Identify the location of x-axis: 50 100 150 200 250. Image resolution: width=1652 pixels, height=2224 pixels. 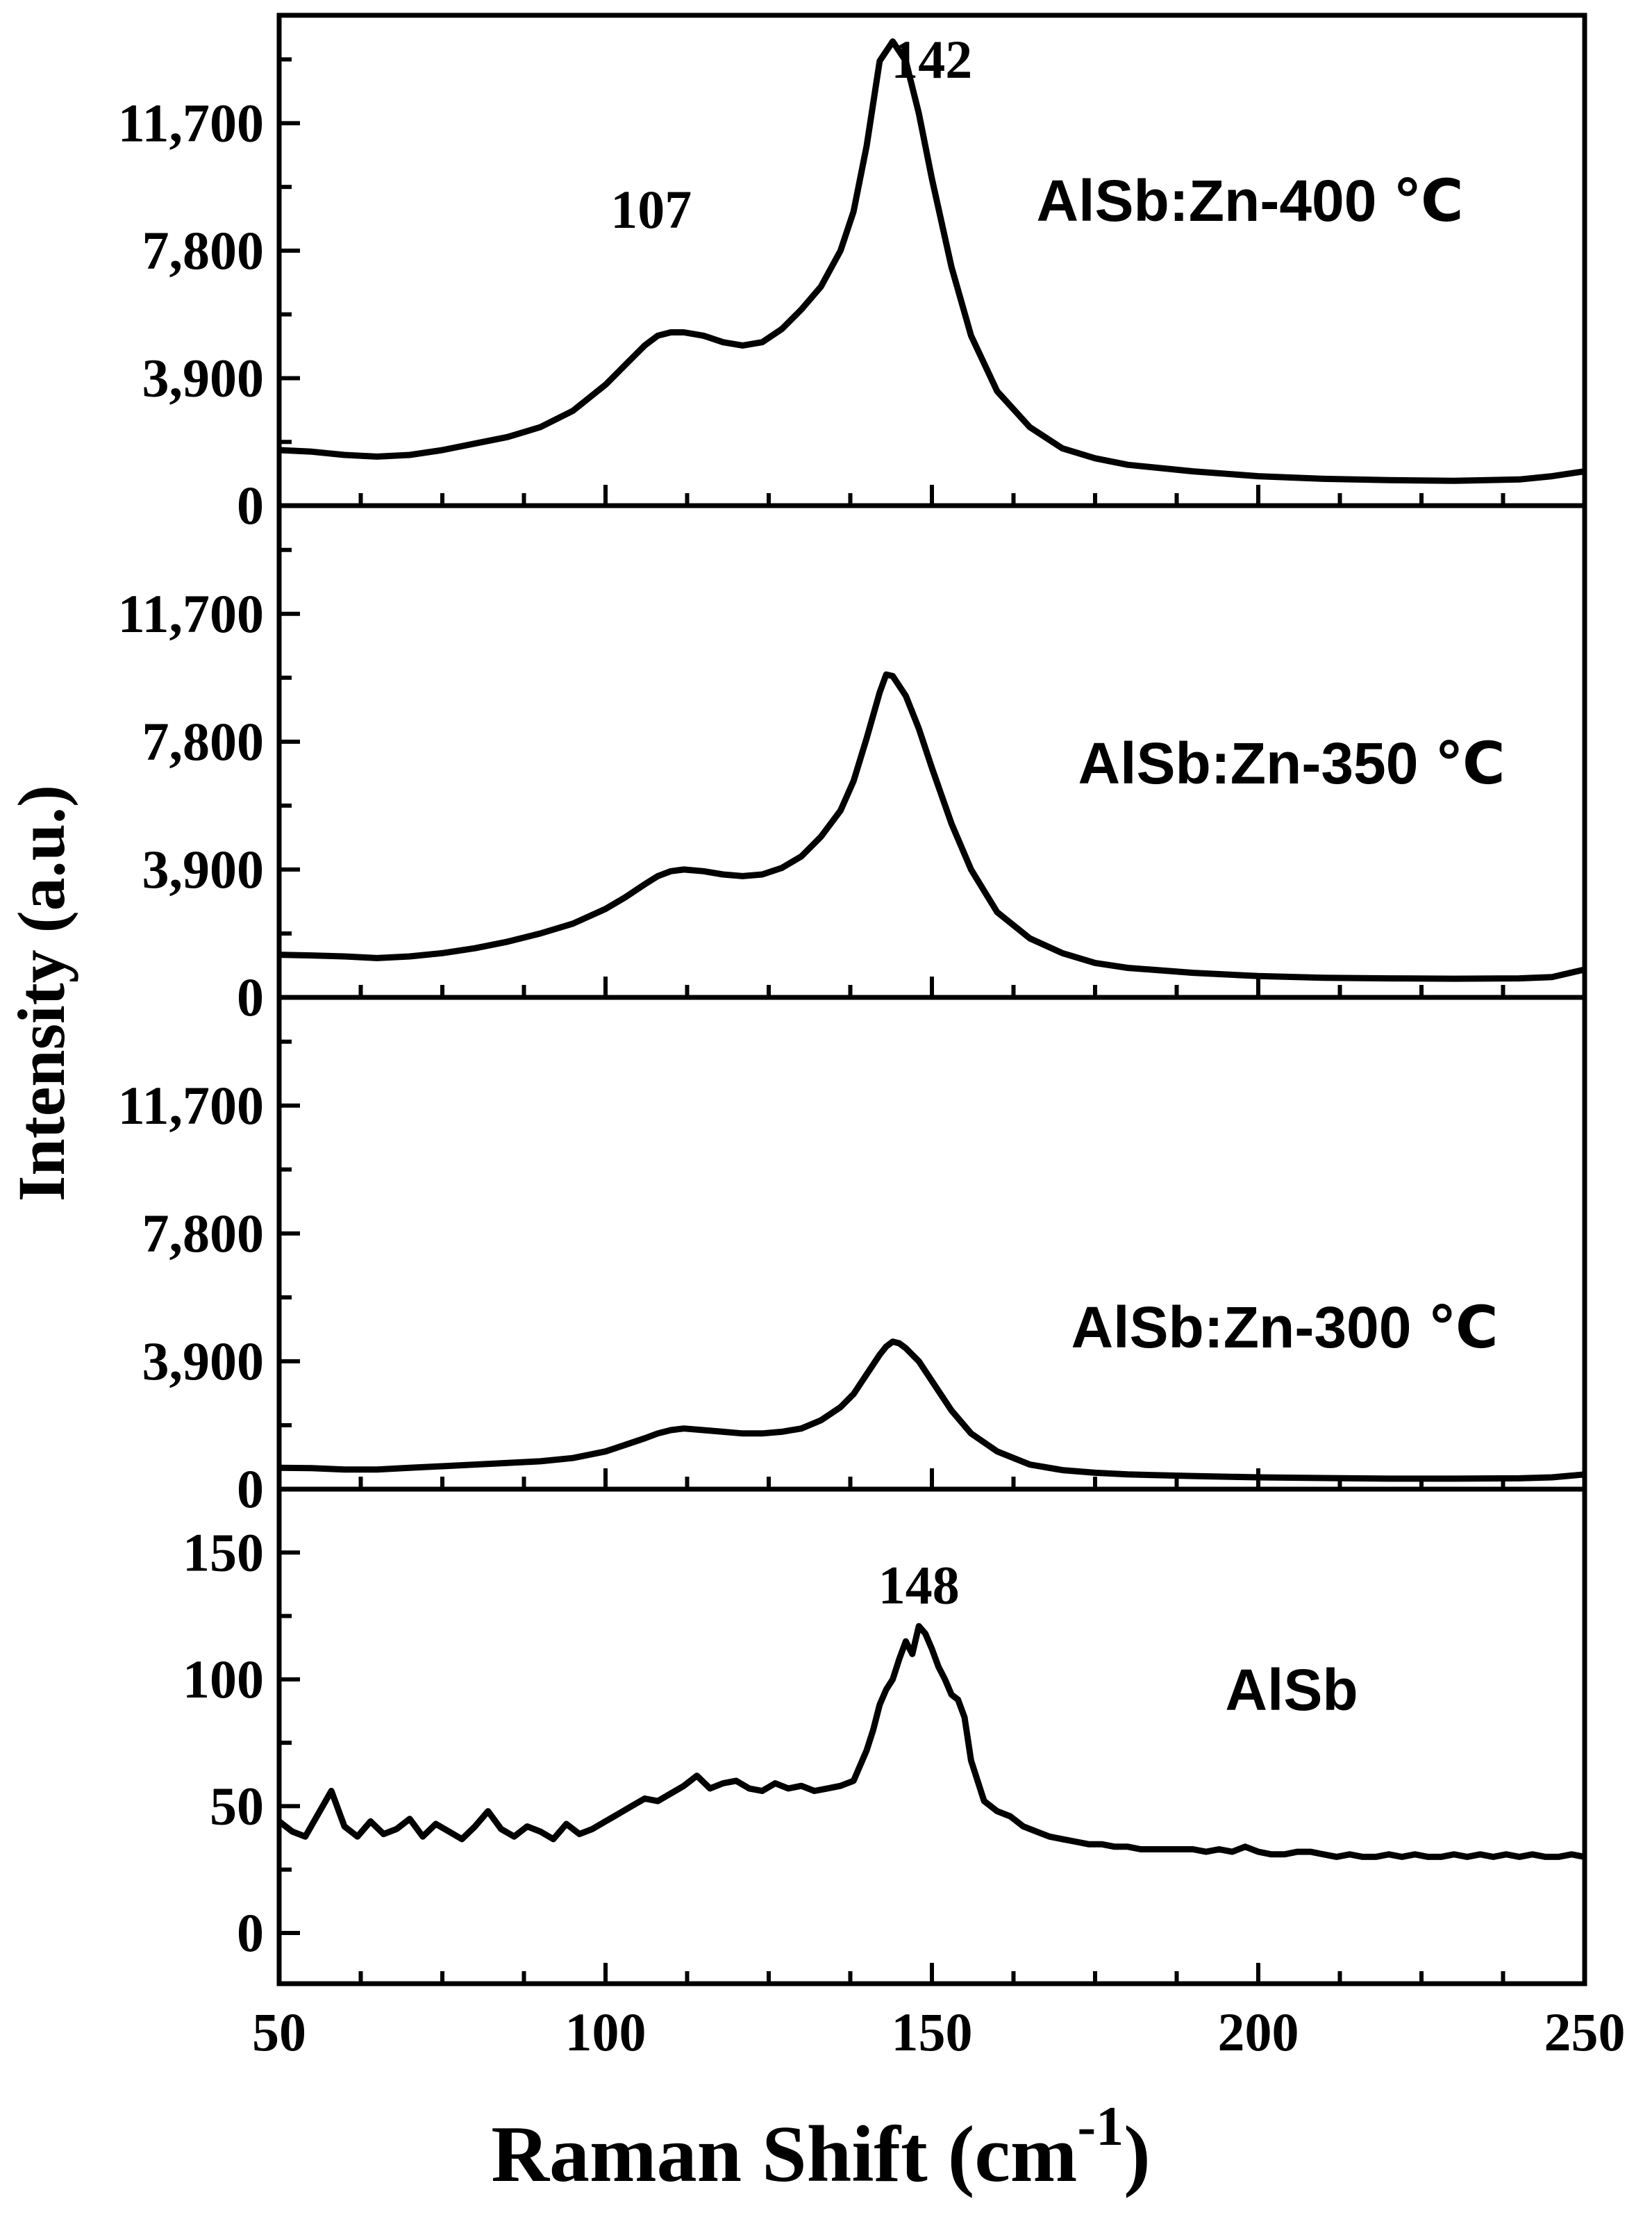
(939, 2032).